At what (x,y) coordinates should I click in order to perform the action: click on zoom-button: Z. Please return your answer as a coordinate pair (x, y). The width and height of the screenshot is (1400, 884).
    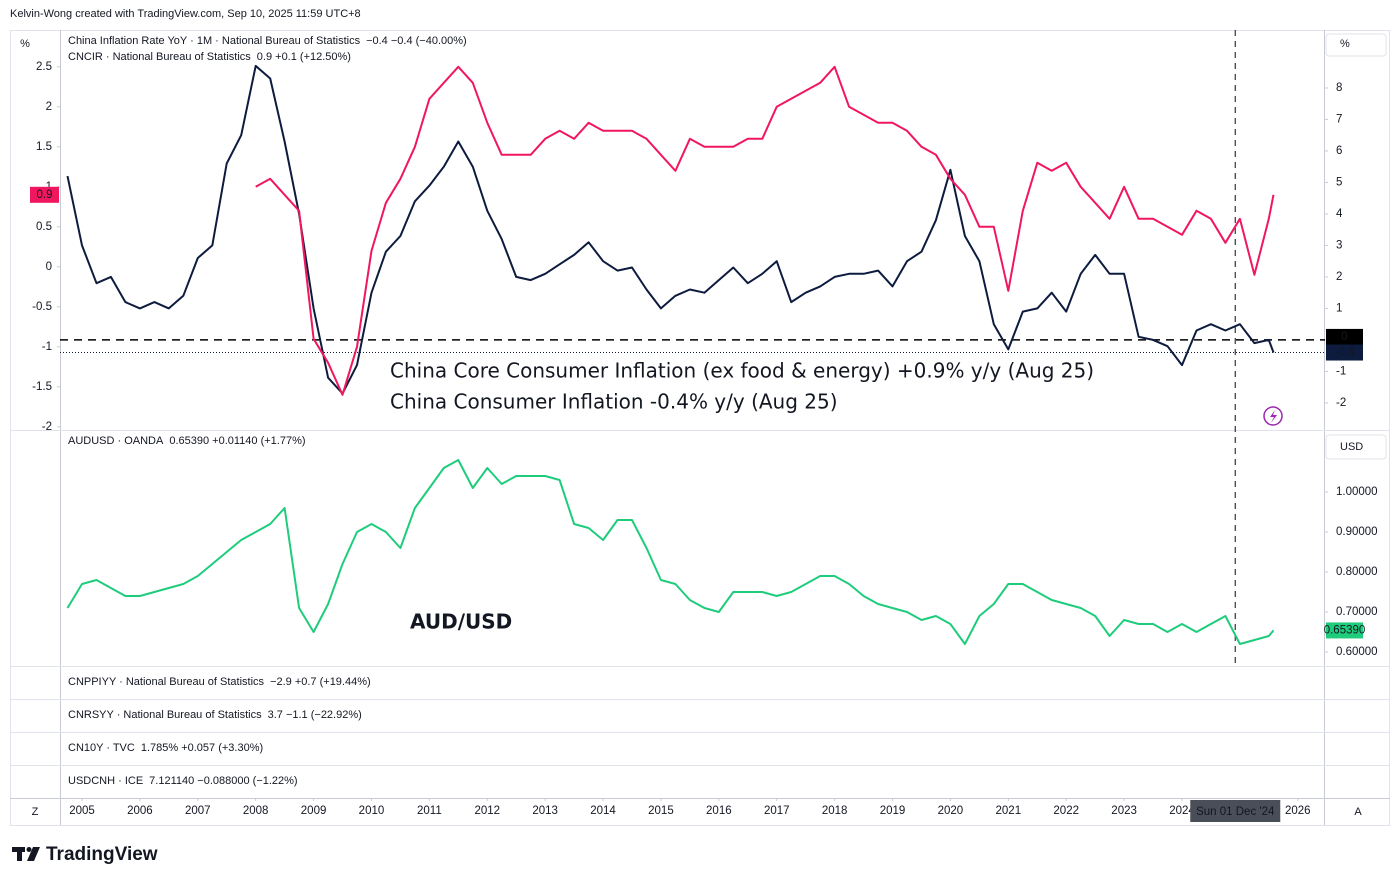
    Looking at the image, I should click on (35, 812).